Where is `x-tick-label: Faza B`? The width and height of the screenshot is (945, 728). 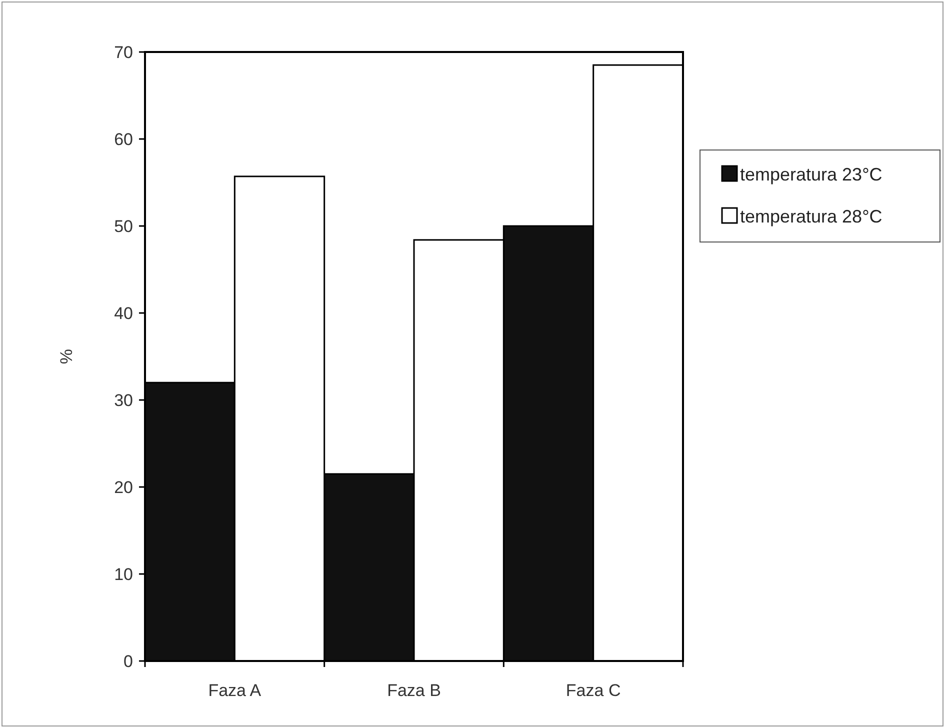
x-tick-label: Faza B is located at coordinates (414, 690).